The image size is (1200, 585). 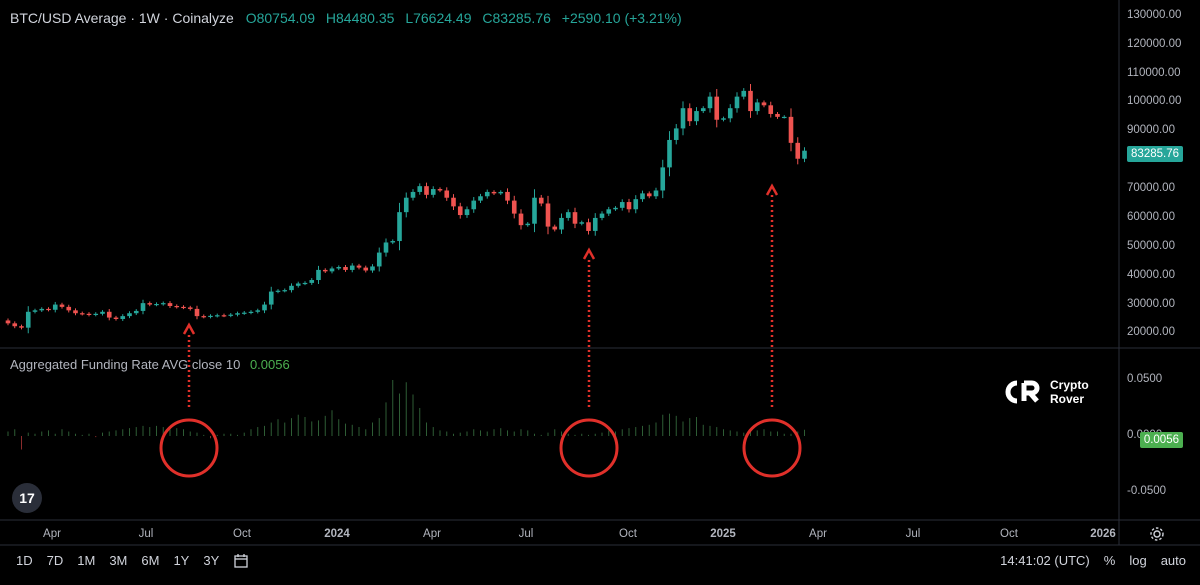 I want to click on timeframe-3y: 3Y, so click(x=211, y=560).